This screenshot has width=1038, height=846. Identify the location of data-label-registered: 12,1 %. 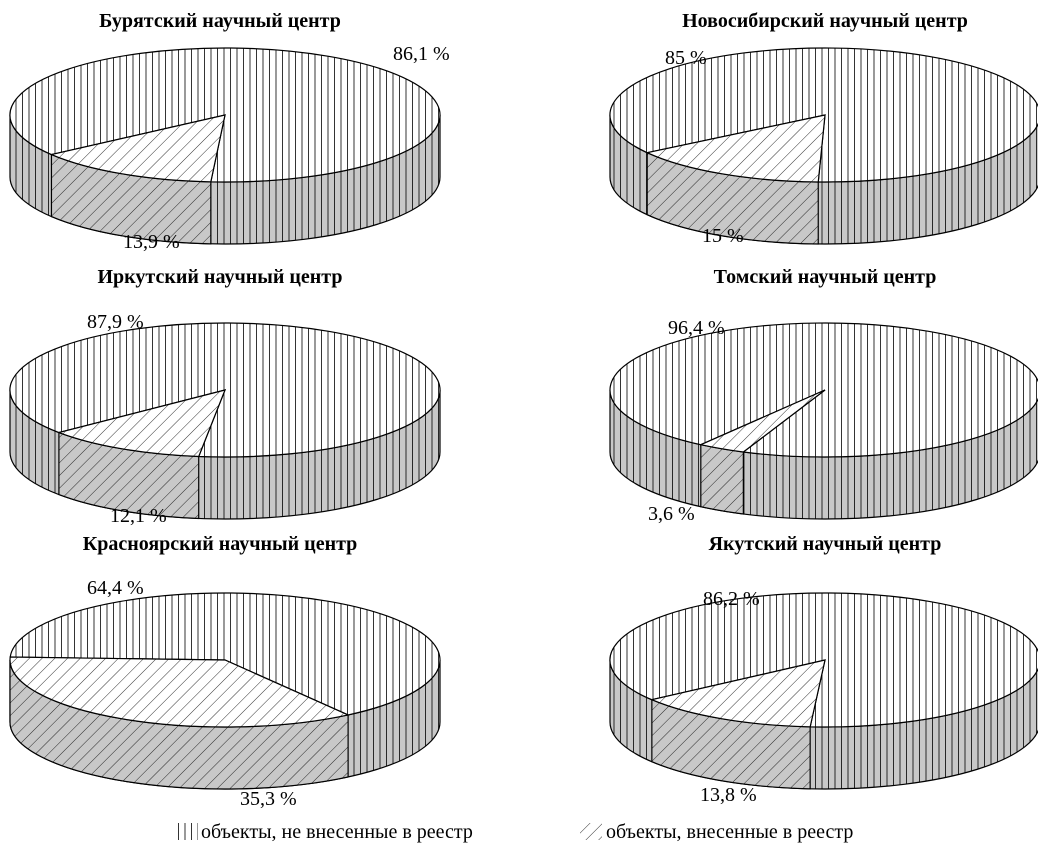
(138, 516).